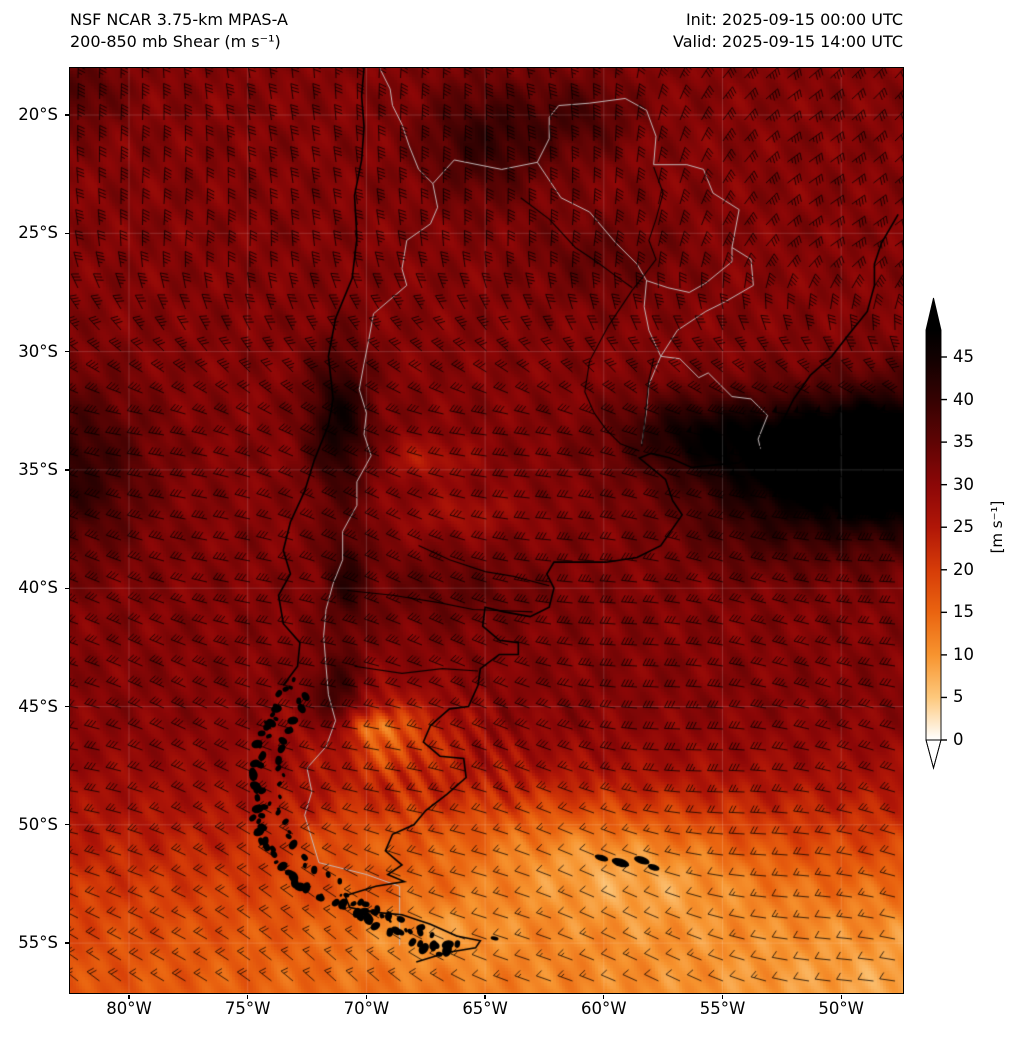  Describe the element at coordinates (179, 19) in the screenshot. I see `title-line-1: NSF NCAR 3.75-km MPAS-A` at that location.